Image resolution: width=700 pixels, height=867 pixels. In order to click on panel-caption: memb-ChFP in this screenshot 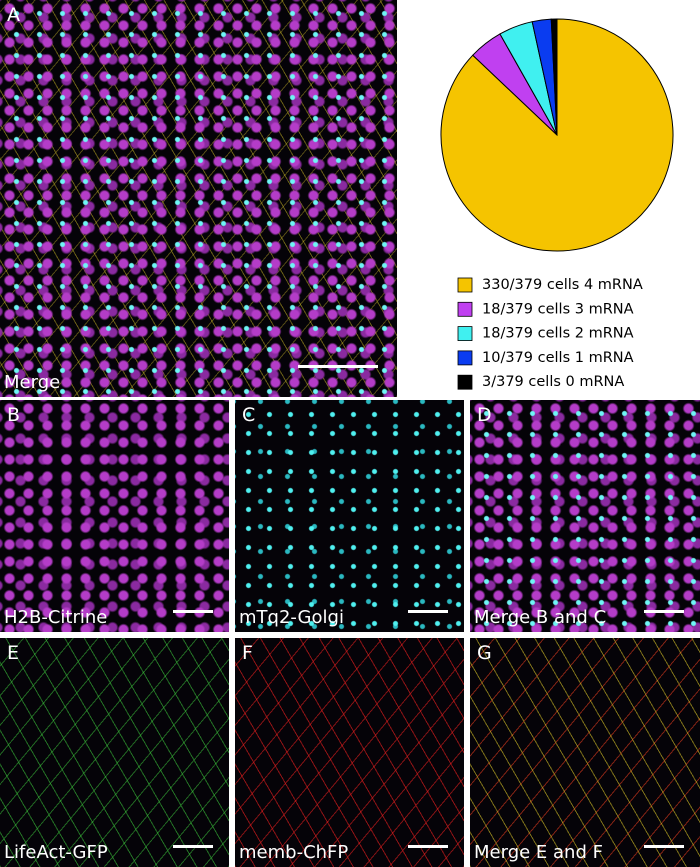, I will do `click(294, 852)`.